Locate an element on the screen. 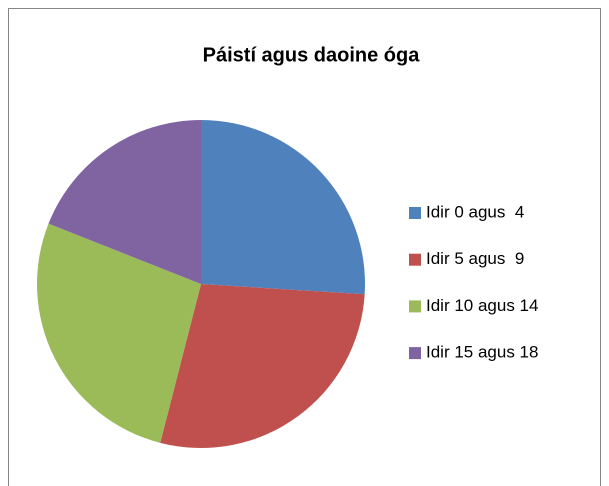  legend-label: Idir 5 agus 9 is located at coordinates (475, 258).